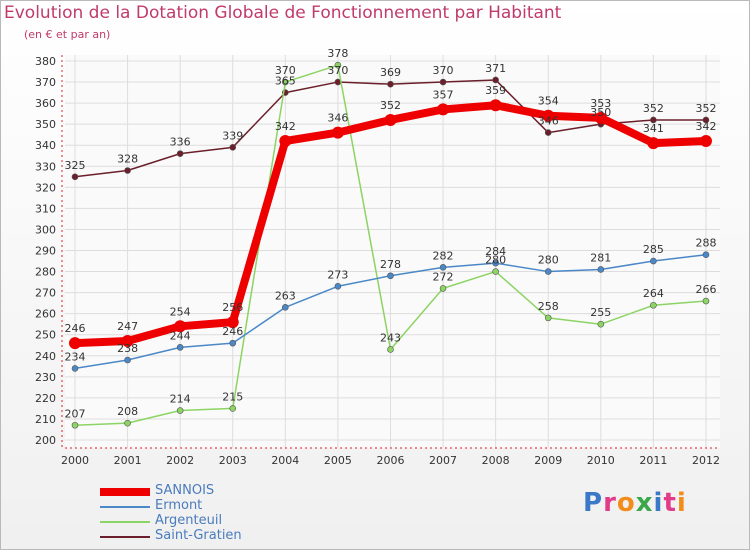 The width and height of the screenshot is (750, 550). What do you see at coordinates (548, 460) in the screenshot?
I see `x-tick-label: 2009` at bounding box center [548, 460].